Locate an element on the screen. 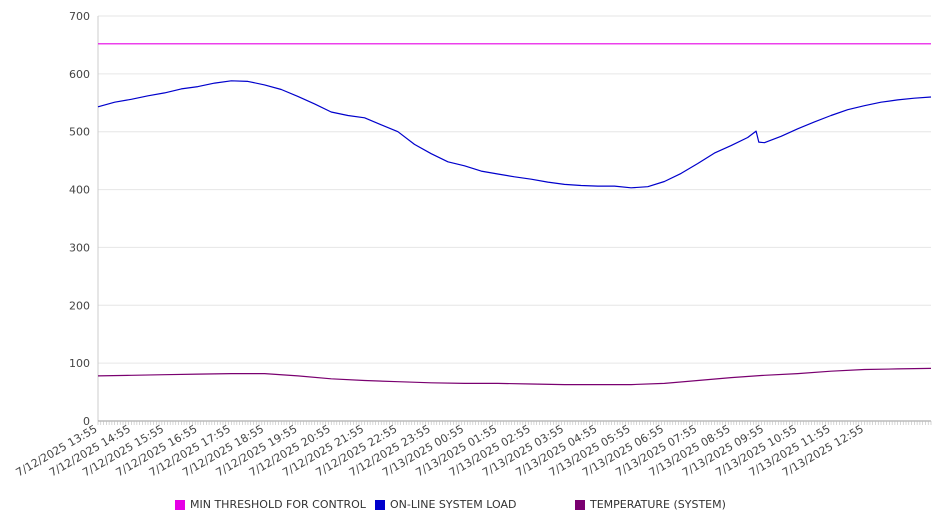 This screenshot has width=946, height=526. series-line-temperature-system is located at coordinates (514, 376).